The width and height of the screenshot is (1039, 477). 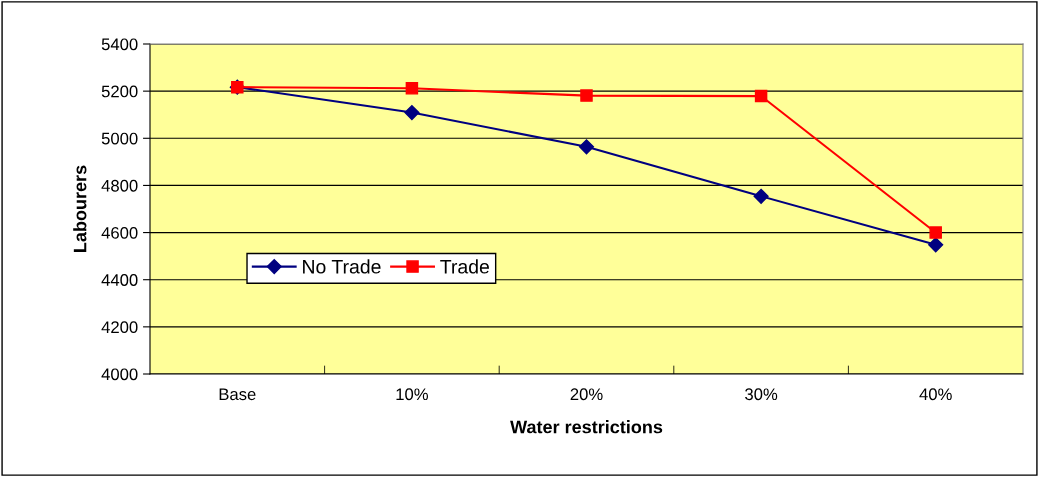 What do you see at coordinates (119, 374) in the screenshot?
I see `y-tick-label: 4000` at bounding box center [119, 374].